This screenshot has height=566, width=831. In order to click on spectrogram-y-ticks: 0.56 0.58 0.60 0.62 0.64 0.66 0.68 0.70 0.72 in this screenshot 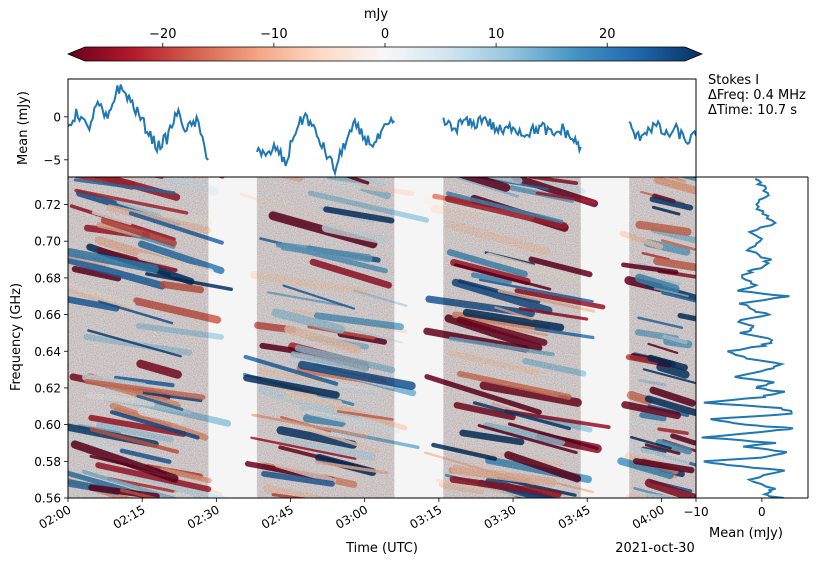, I will do `click(51, 352)`.